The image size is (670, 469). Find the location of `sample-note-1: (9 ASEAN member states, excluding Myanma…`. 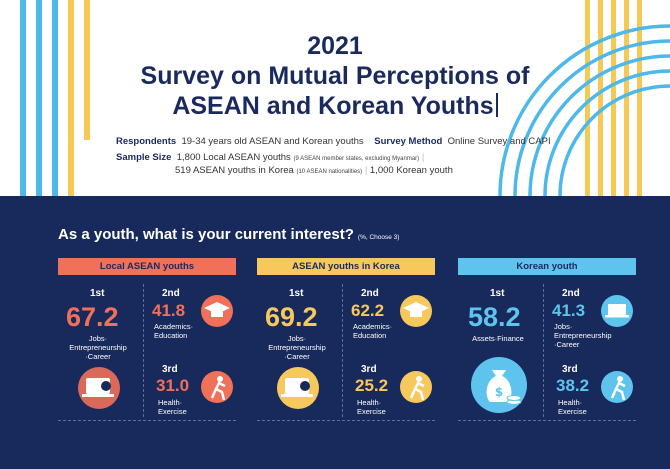

sample-note-1: (9 ASEAN member states, excluding Myanma… is located at coordinates (356, 159).